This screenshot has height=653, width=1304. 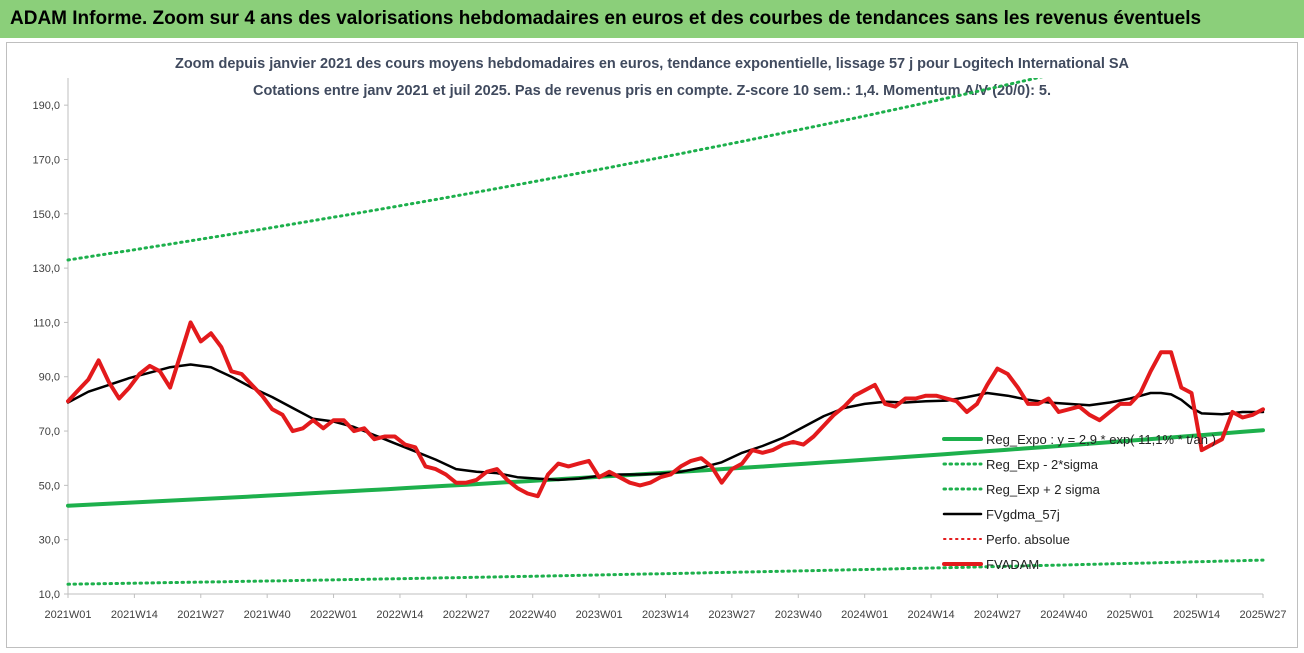 What do you see at coordinates (1043, 489) in the screenshot?
I see `legend-label-2: Reg_Exp + 2 sigma` at bounding box center [1043, 489].